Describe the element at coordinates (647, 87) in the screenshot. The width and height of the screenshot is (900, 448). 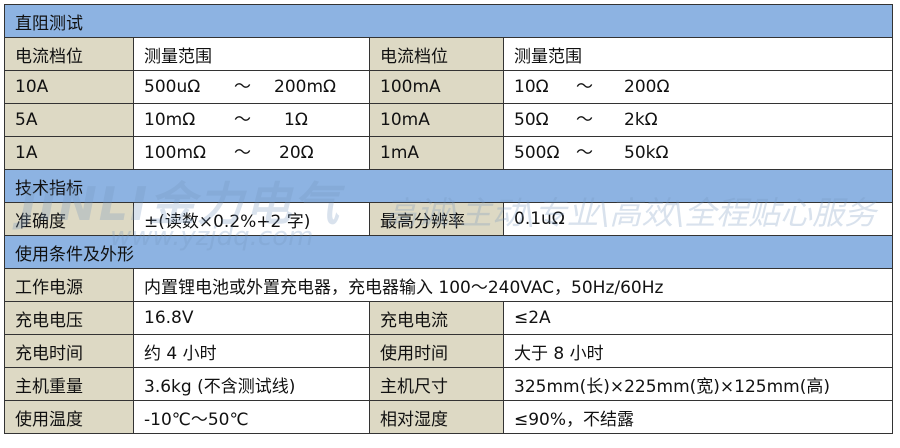
I see `range-max: 200Ω` at that location.